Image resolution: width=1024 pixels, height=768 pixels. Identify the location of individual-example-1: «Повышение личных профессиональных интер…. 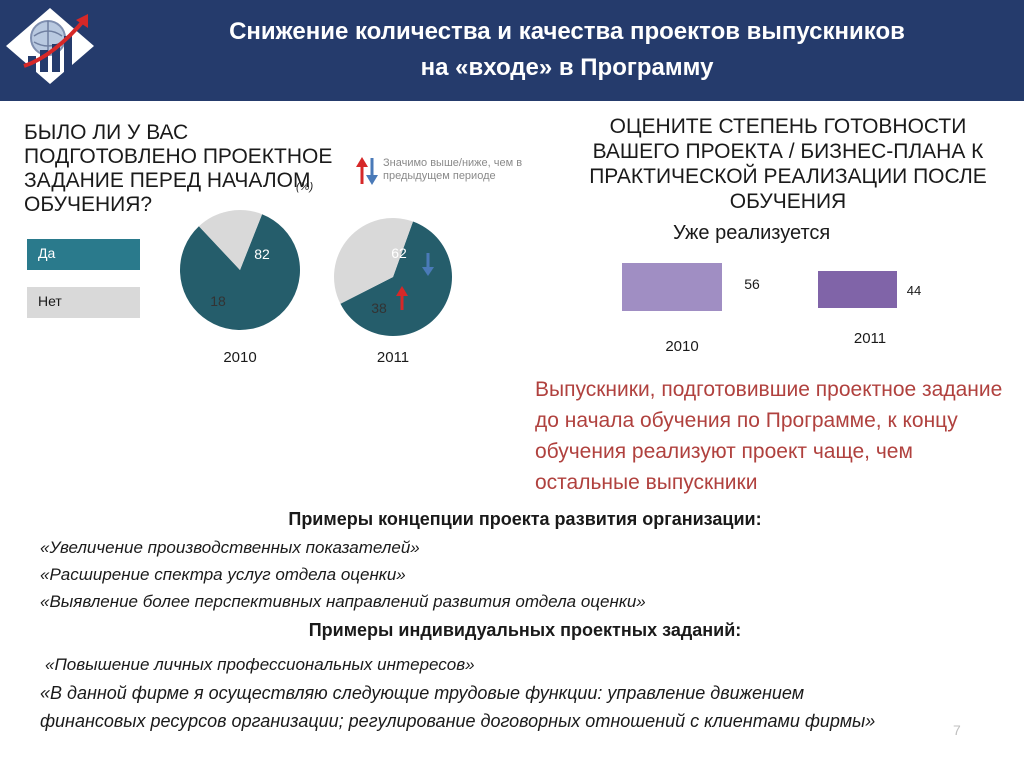
(260, 664).